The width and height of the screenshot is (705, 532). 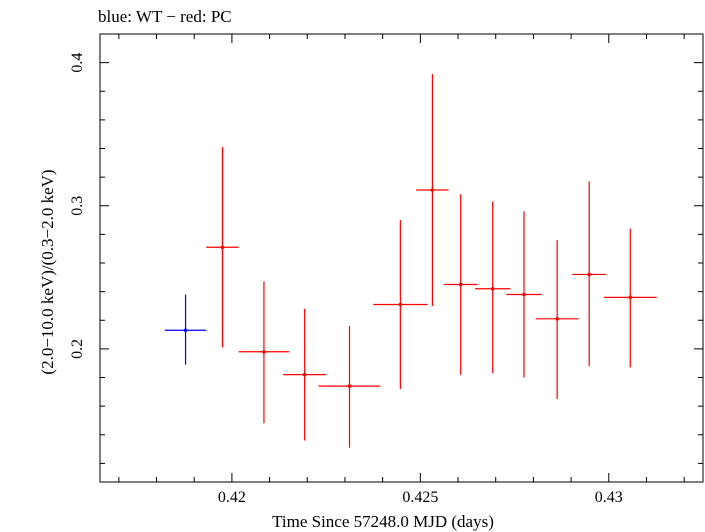 I want to click on y-tick-label: 0.4, so click(x=77, y=63).